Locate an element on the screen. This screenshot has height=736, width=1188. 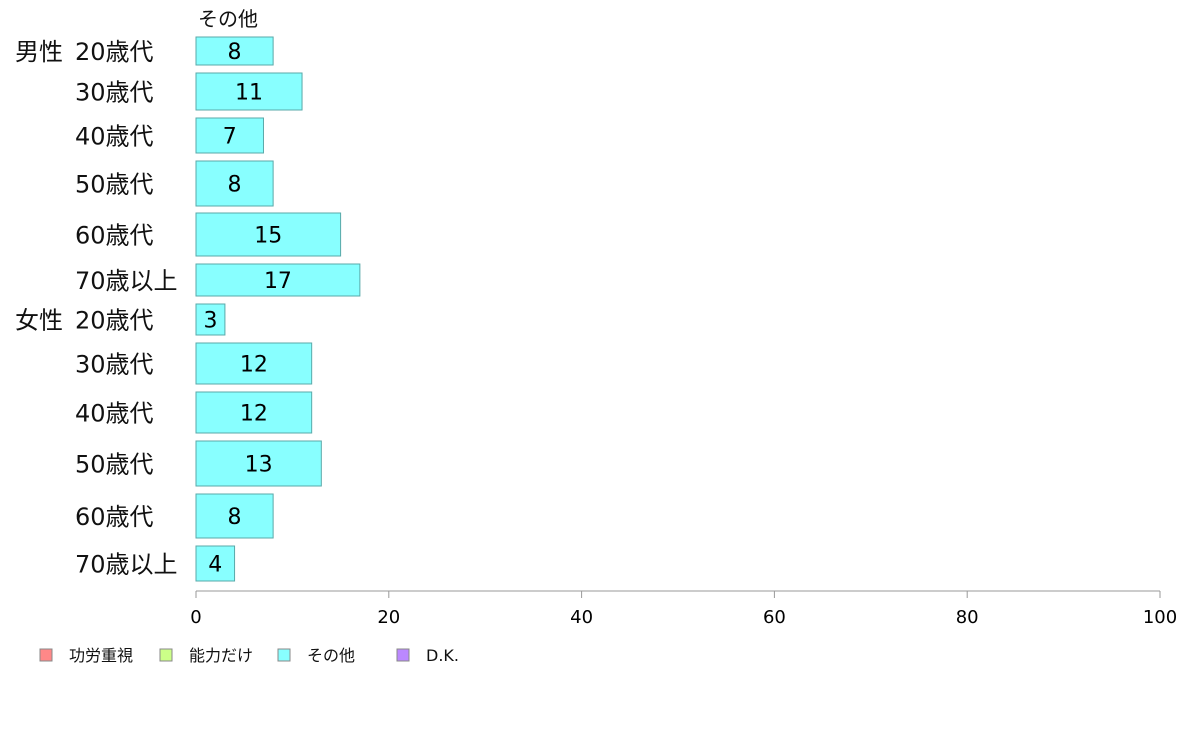
series-title: その他 is located at coordinates (228, 19).